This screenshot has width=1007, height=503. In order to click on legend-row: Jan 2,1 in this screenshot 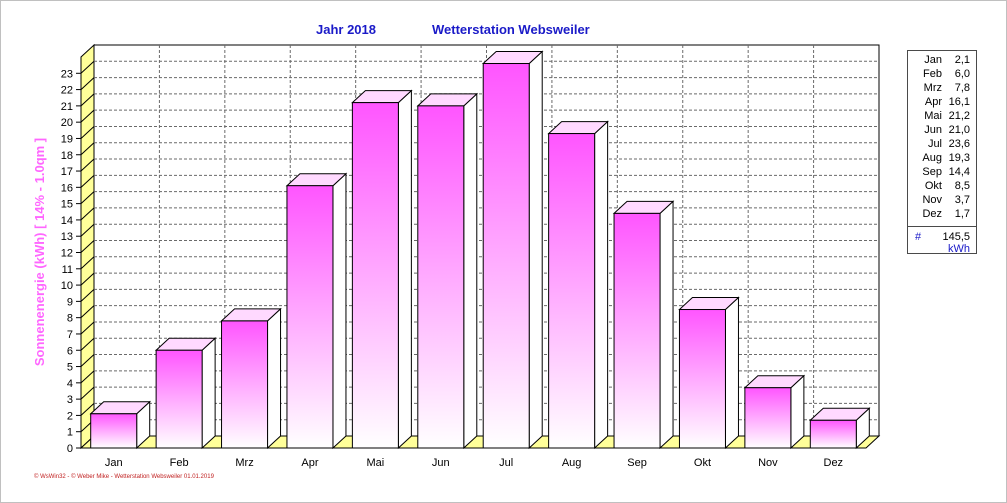, I will do `click(942, 61)`.